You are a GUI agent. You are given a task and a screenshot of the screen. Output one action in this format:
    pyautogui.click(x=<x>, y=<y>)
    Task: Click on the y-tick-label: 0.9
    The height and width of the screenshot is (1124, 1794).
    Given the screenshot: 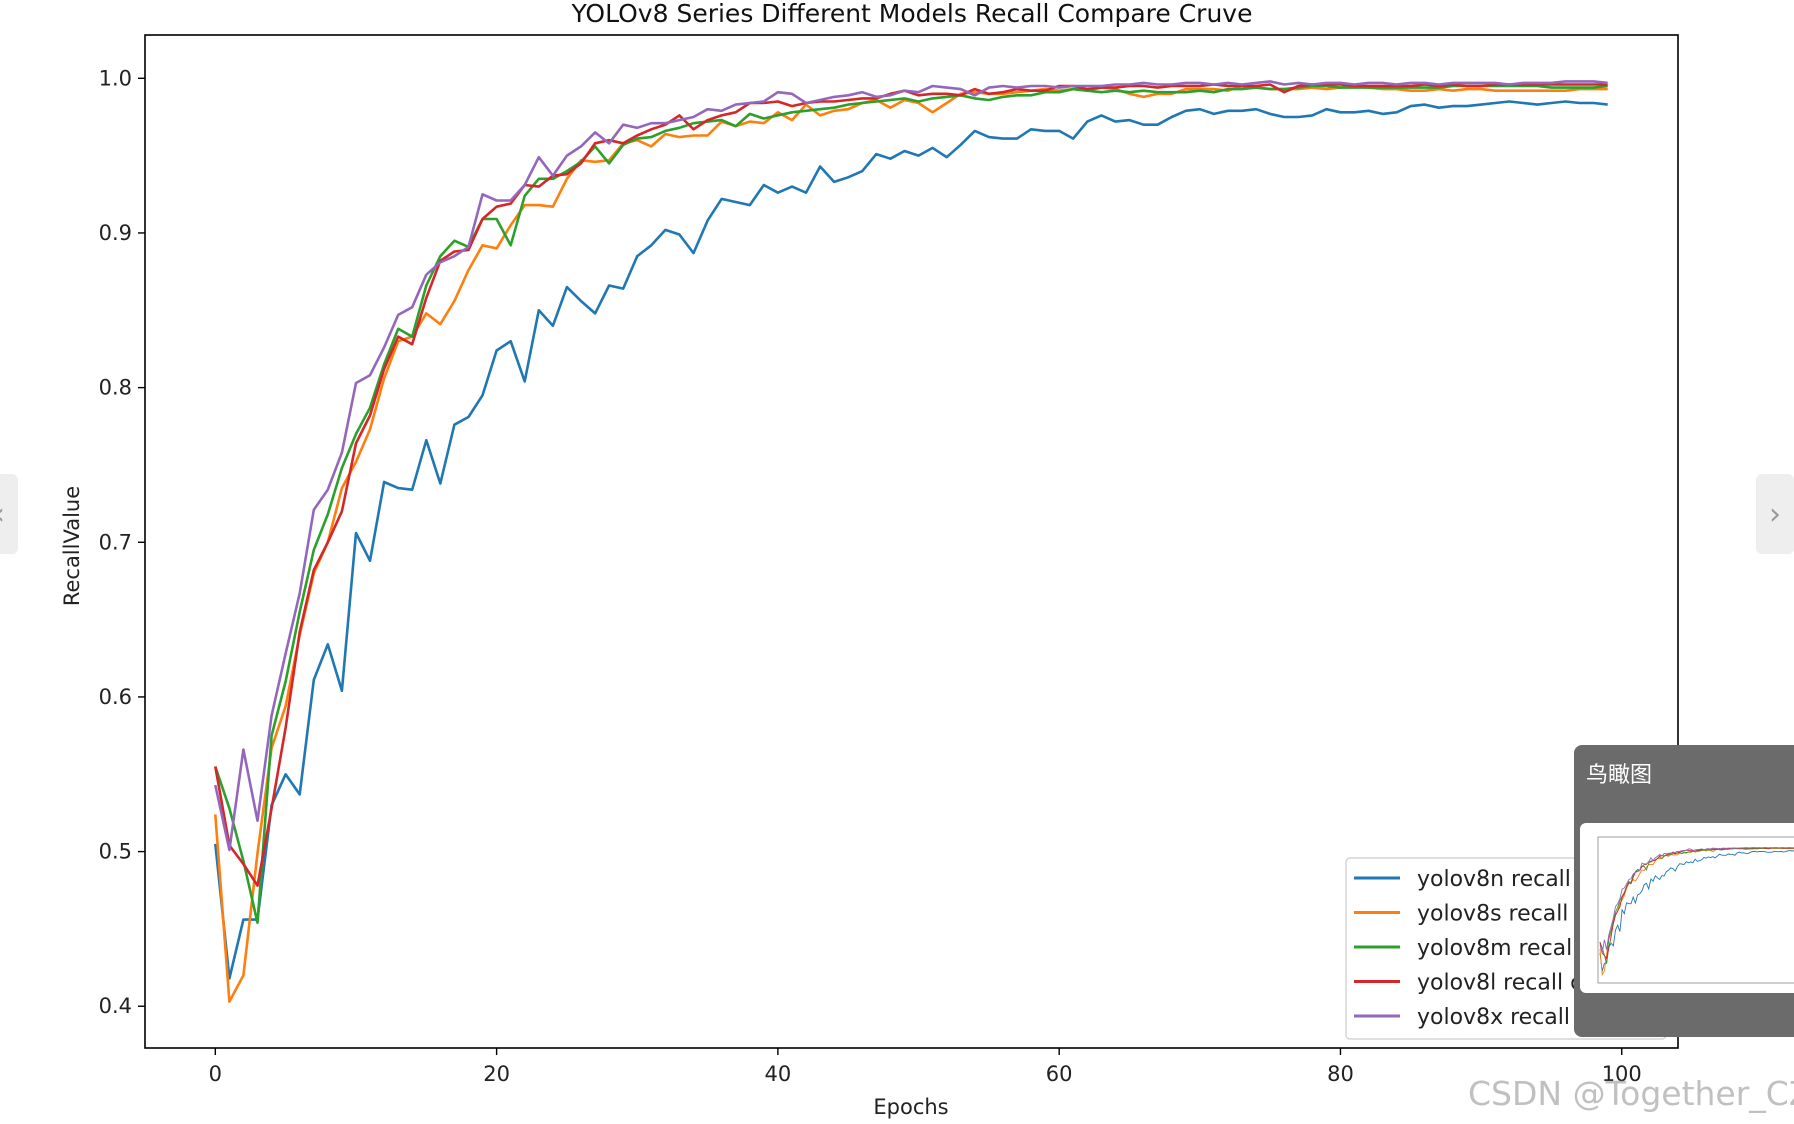 What is the action you would take?
    pyautogui.click(x=115, y=233)
    